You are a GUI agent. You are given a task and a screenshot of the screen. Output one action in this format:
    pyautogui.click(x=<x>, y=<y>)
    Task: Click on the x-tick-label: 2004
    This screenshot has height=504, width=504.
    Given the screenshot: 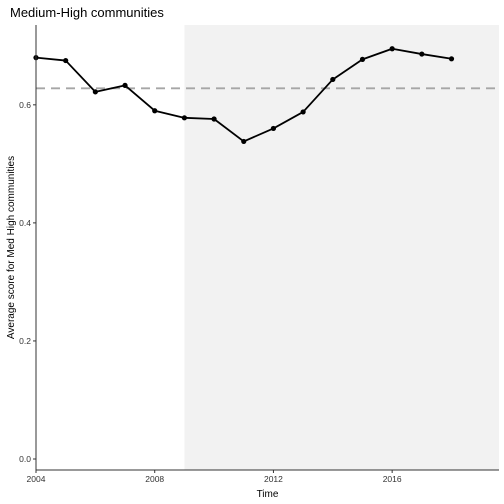 What is the action you would take?
    pyautogui.click(x=36, y=479)
    